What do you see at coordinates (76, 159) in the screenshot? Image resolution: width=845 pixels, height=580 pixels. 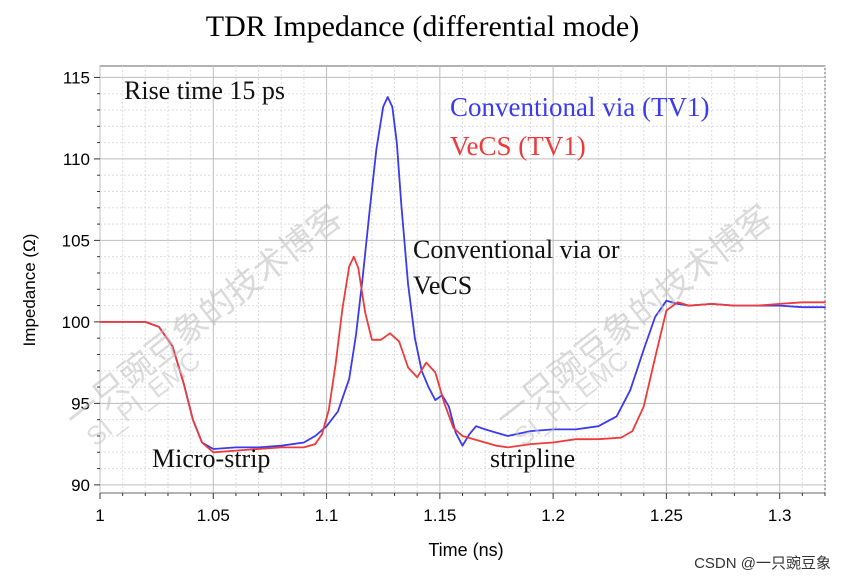 I see `y-tick-label: 110` at bounding box center [76, 159].